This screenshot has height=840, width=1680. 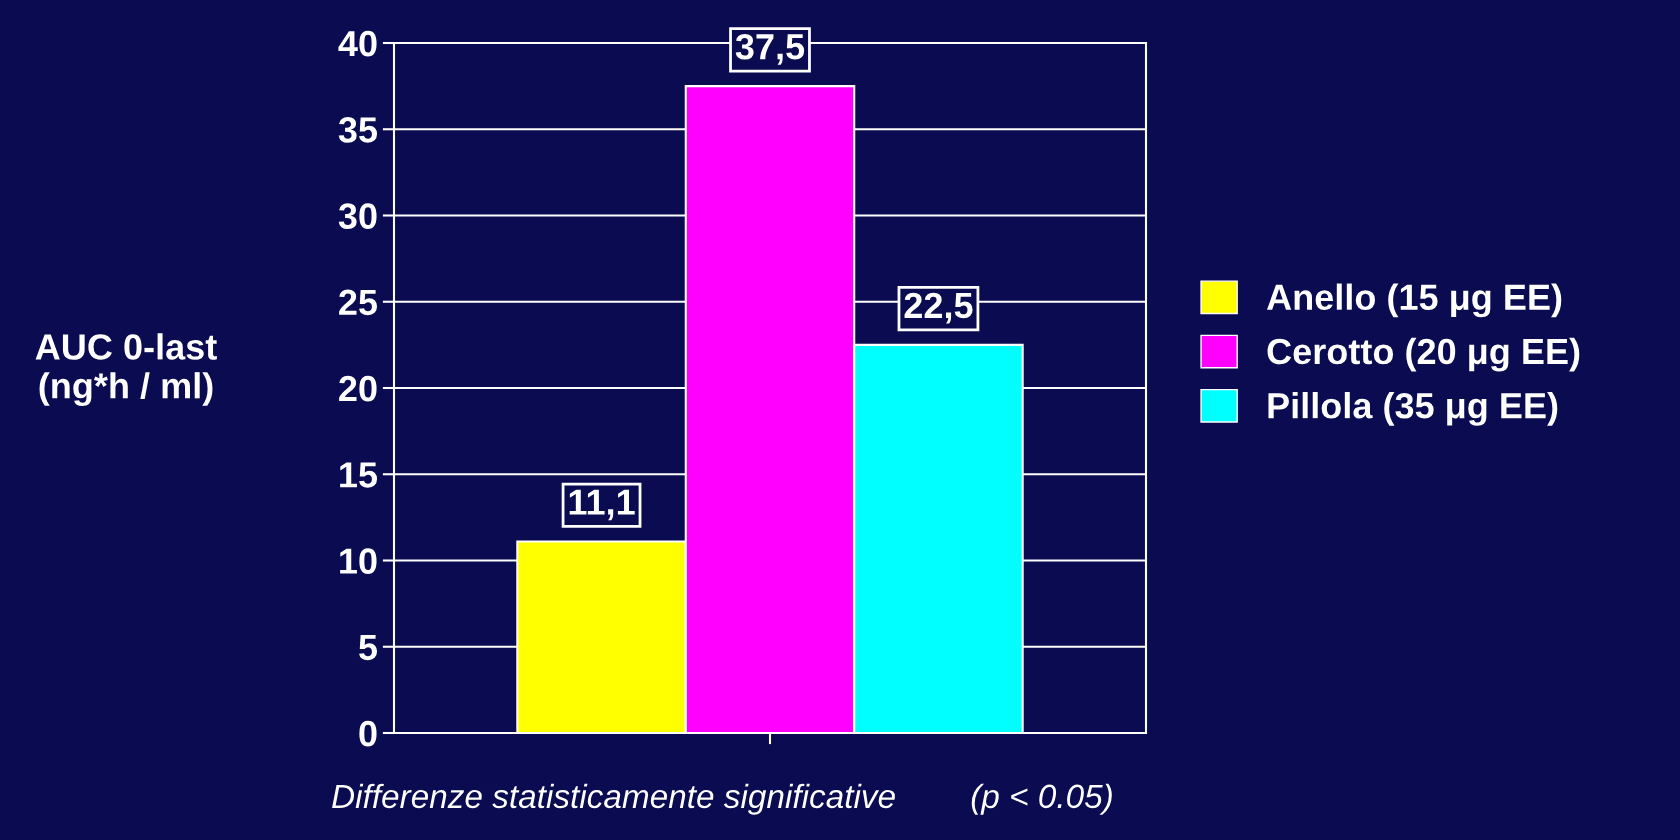 I want to click on data-label: 37,5, so click(x=770, y=49).